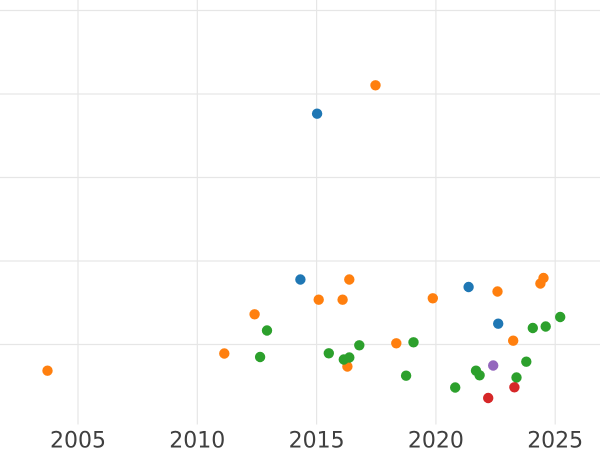 Image resolution: width=600 pixels, height=450 pixels. I want to click on x-axis-tick-labels: 2005 2010 2015 2020 2025, so click(316, 439).